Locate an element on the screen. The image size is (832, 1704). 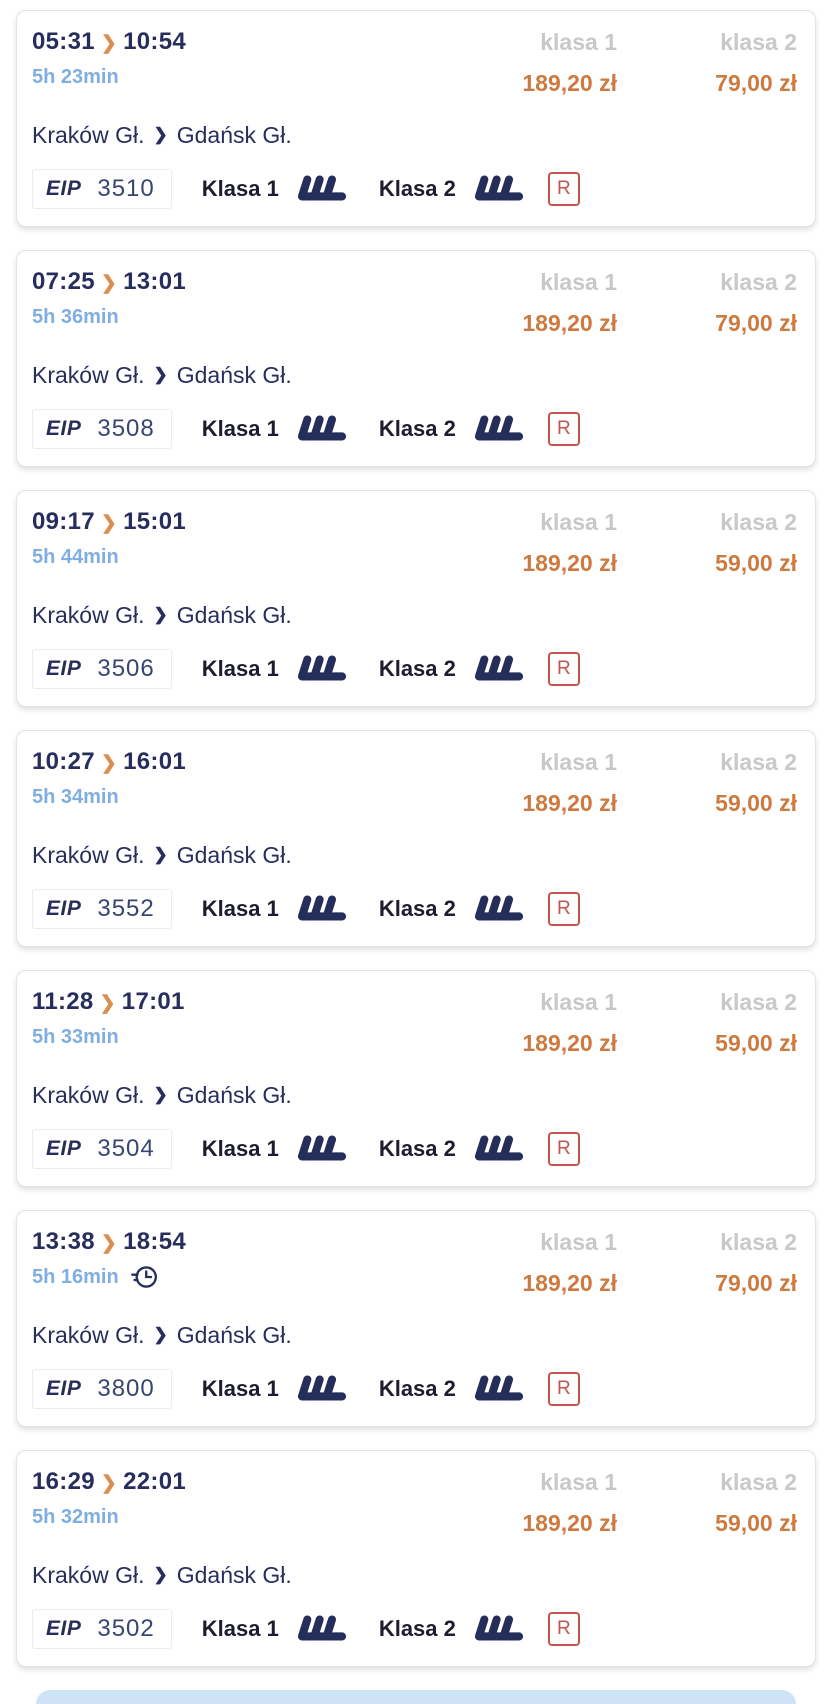
travel-duration: 5h 32min is located at coordinates (75, 1517).